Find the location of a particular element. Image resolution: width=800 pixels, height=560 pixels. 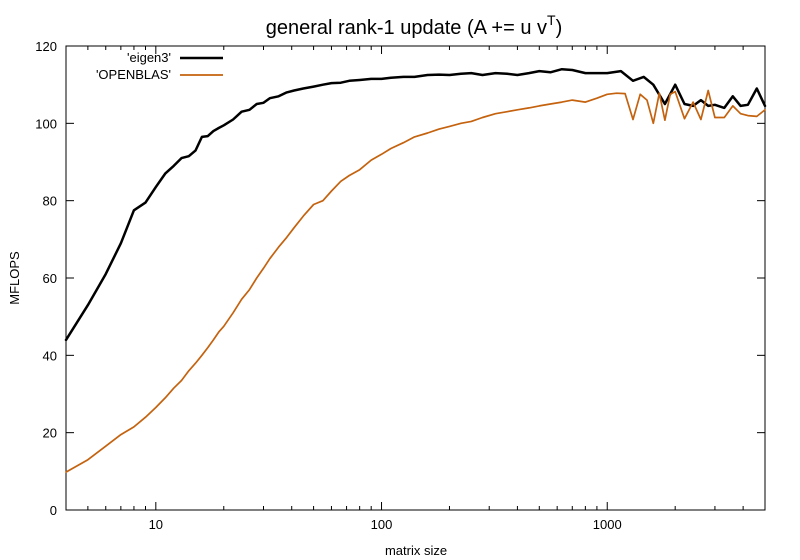

y-tick-label: 80 is located at coordinates (50, 201).